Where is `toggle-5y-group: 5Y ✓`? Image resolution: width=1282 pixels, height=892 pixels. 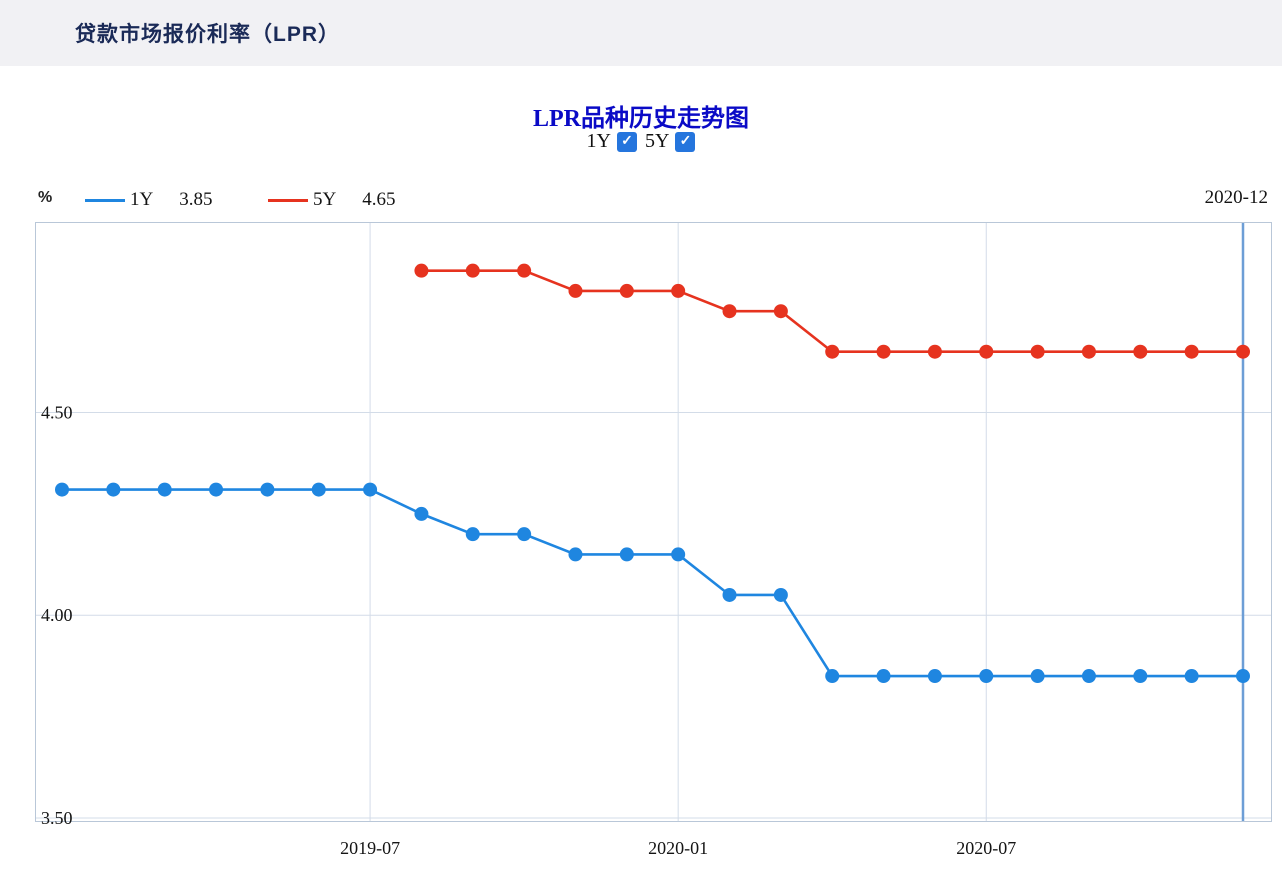 toggle-5y-group: 5Y ✓ is located at coordinates (670, 141).